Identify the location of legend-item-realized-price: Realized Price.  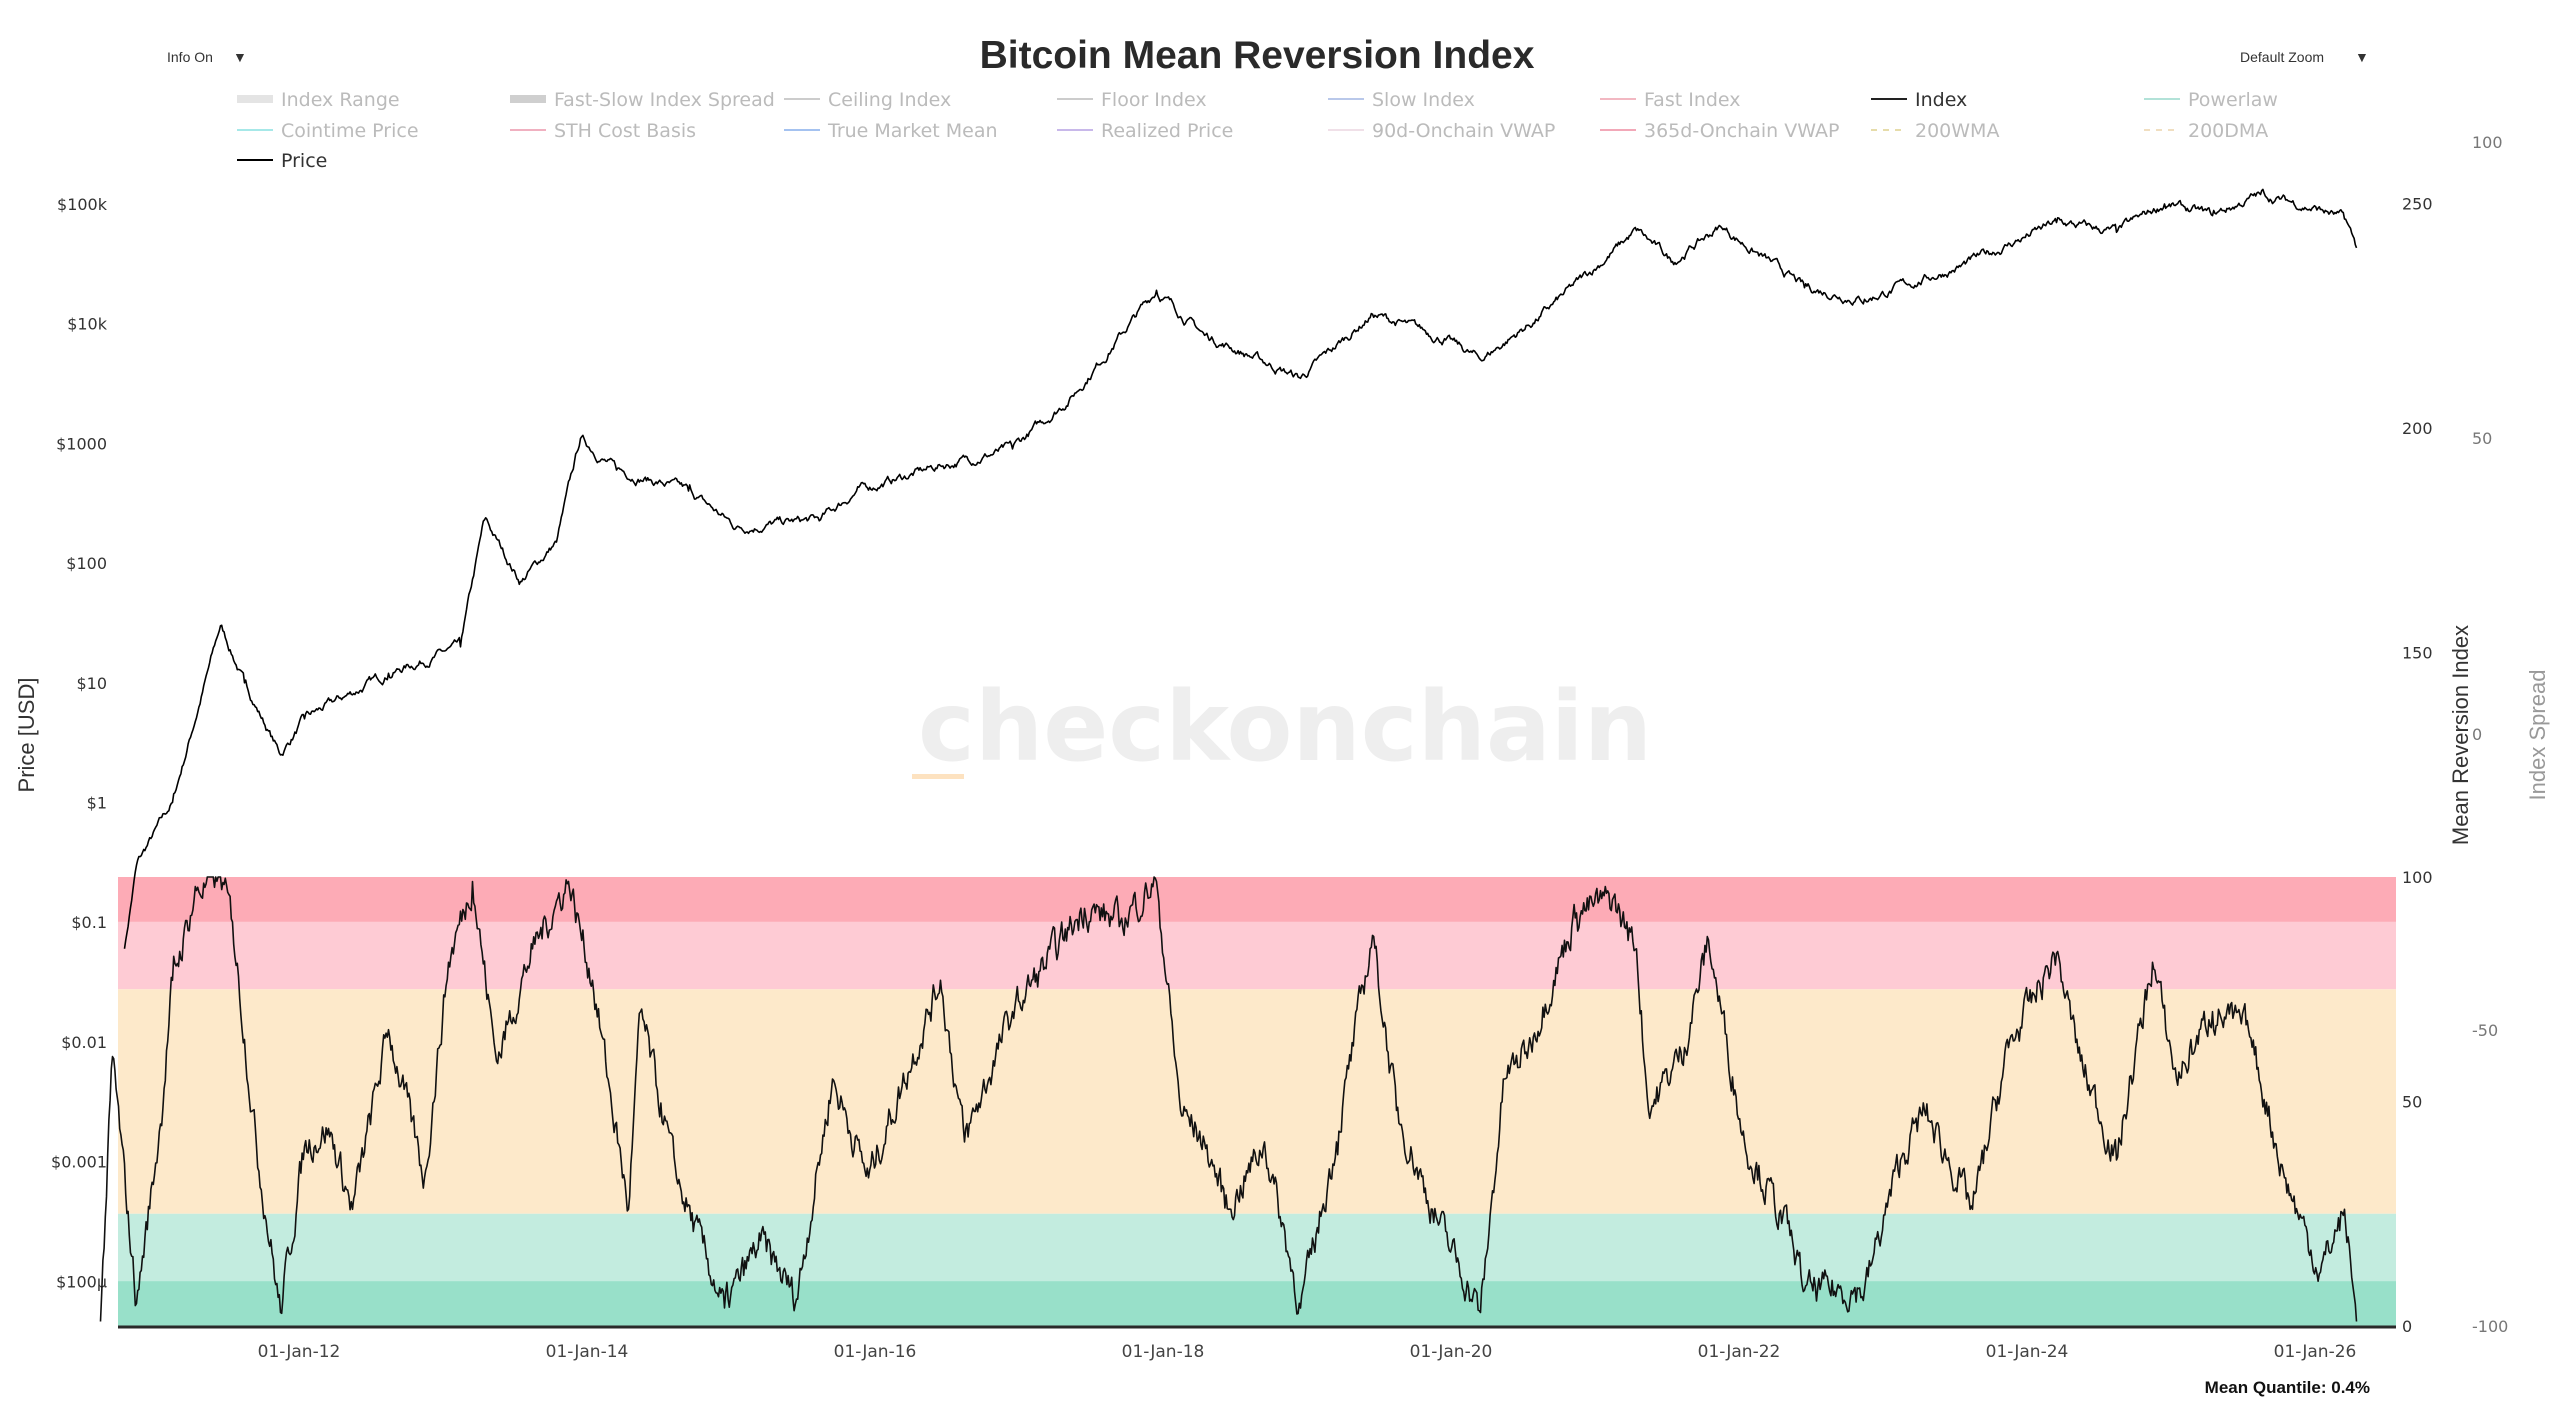
(1145, 131).